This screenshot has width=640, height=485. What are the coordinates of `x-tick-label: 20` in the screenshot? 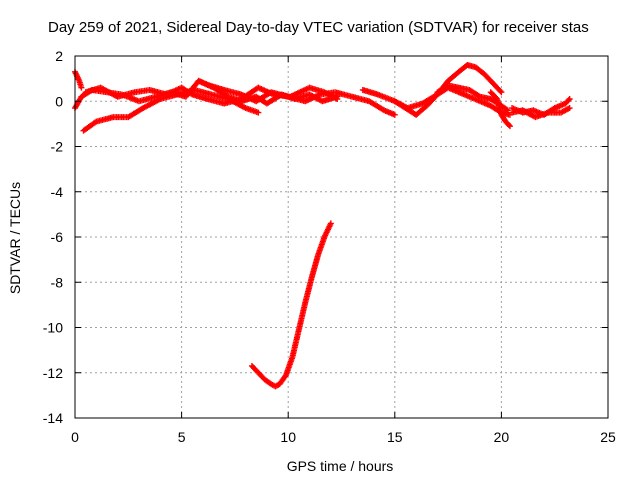 It's located at (502, 437).